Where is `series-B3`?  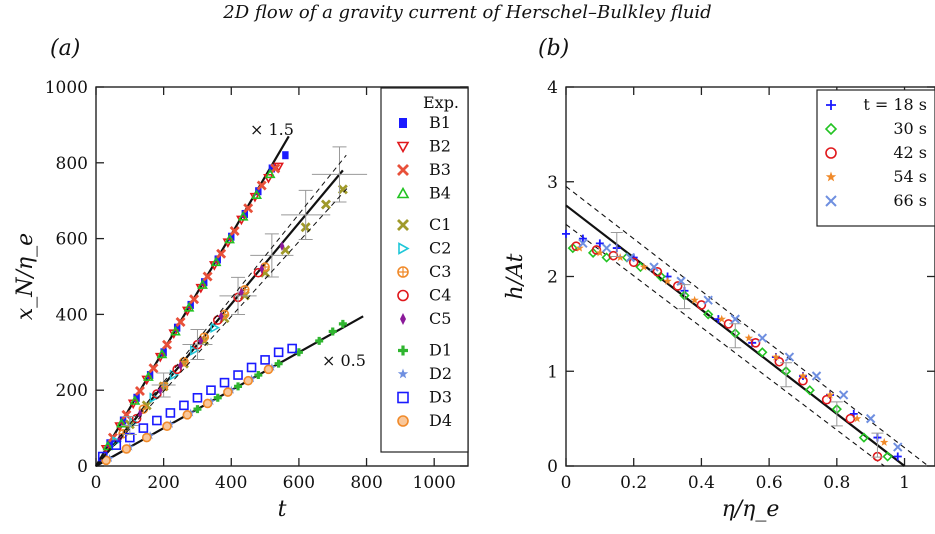 series-B3 is located at coordinates (194, 303).